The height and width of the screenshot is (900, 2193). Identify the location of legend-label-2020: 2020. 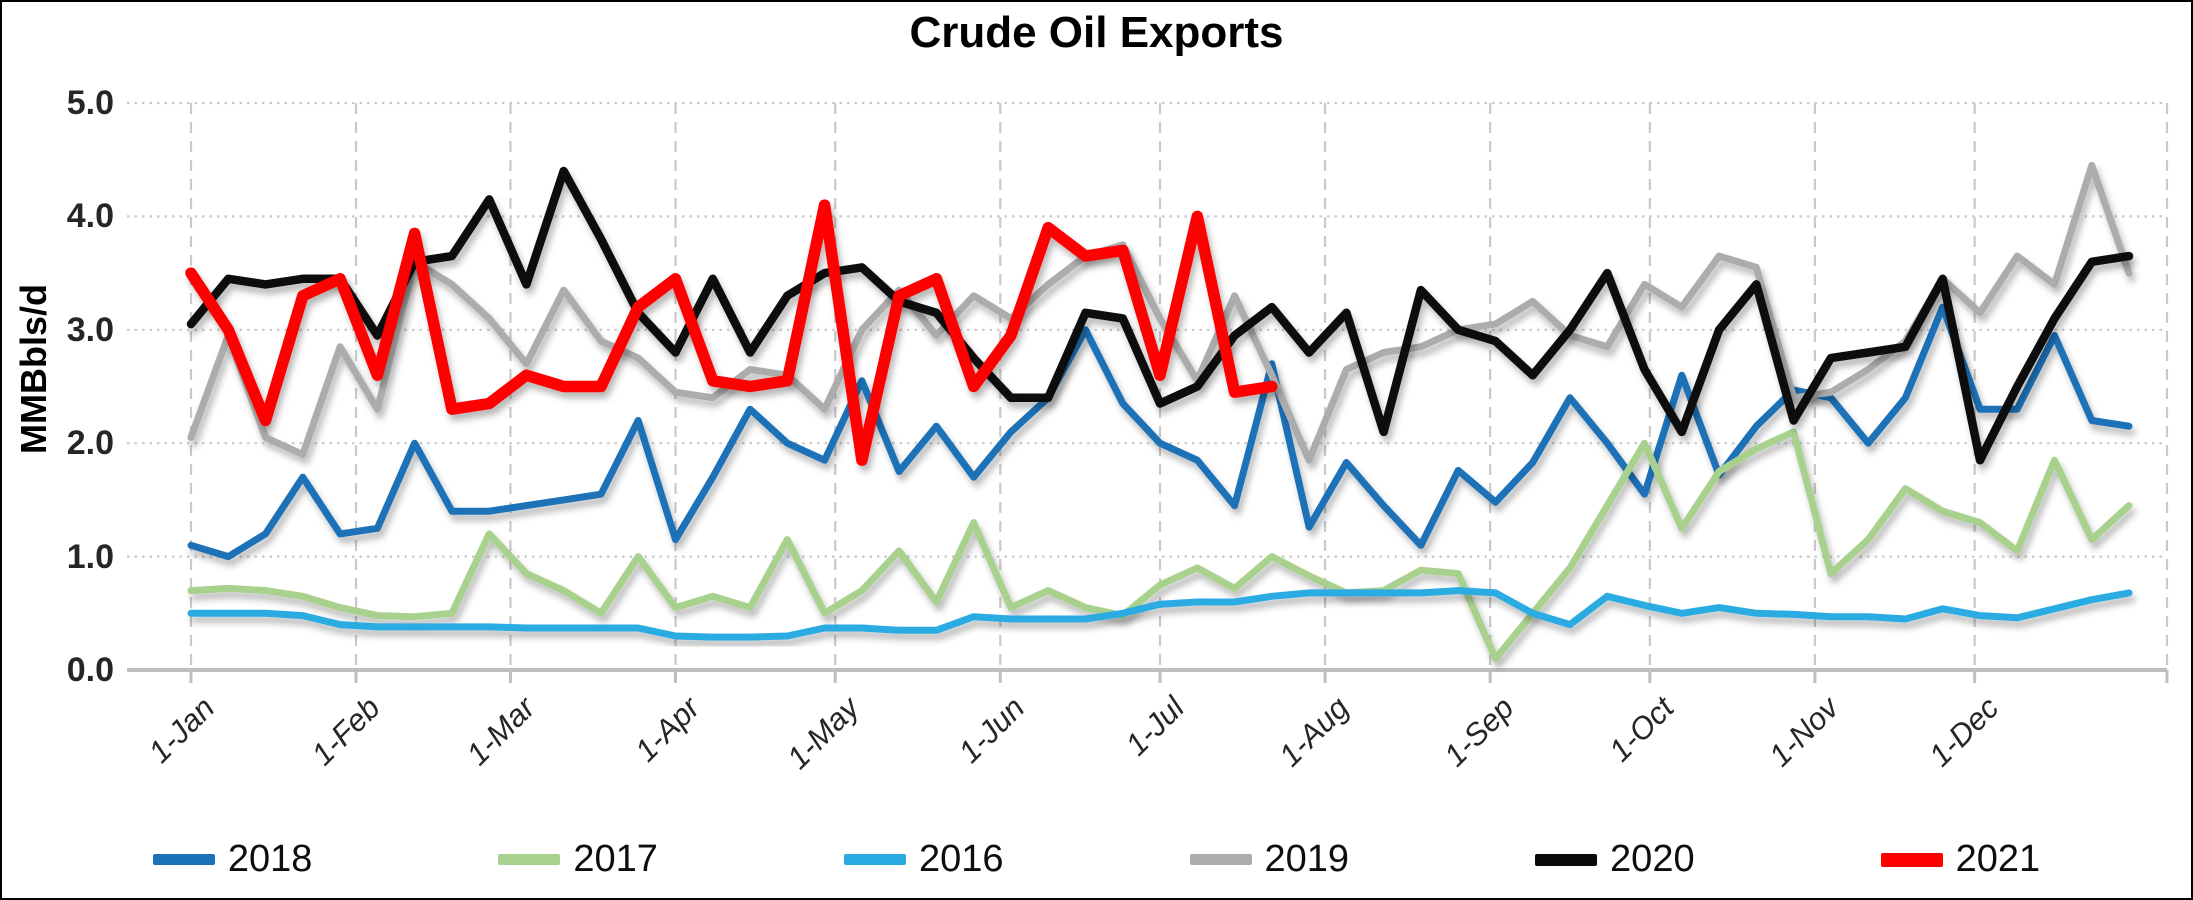
(1652, 859).